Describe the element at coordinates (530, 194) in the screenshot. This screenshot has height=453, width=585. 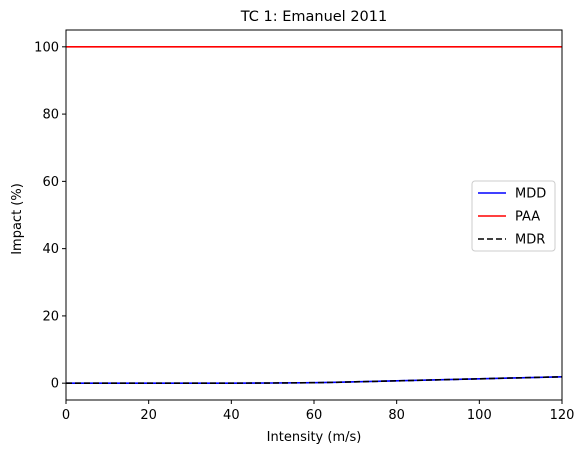
I see `legend-label-mdd: MDD` at that location.